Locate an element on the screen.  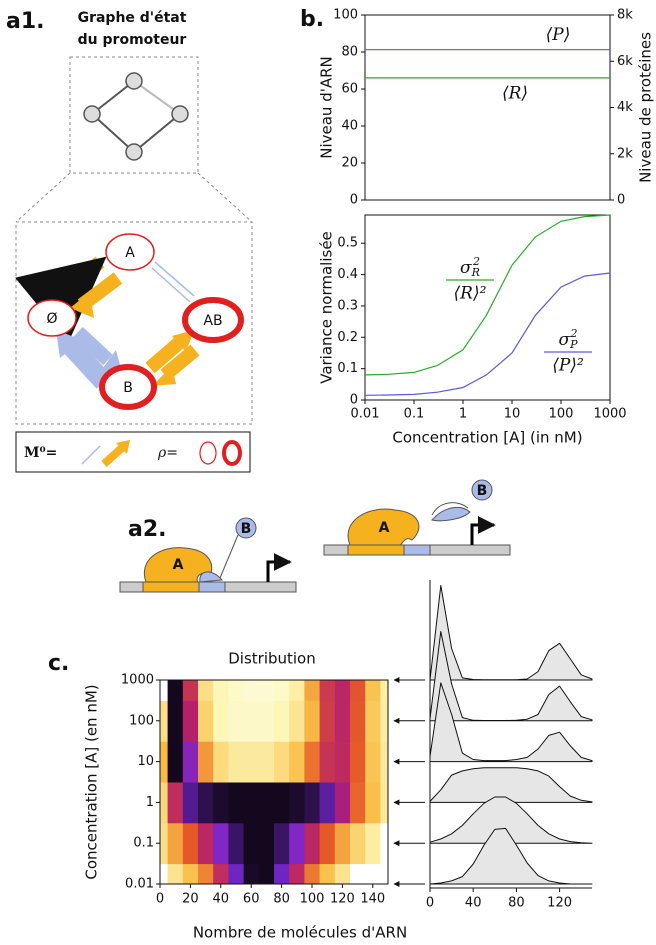
x-axis-label: Nombre de molécules d'ARN is located at coordinates (300, 933).